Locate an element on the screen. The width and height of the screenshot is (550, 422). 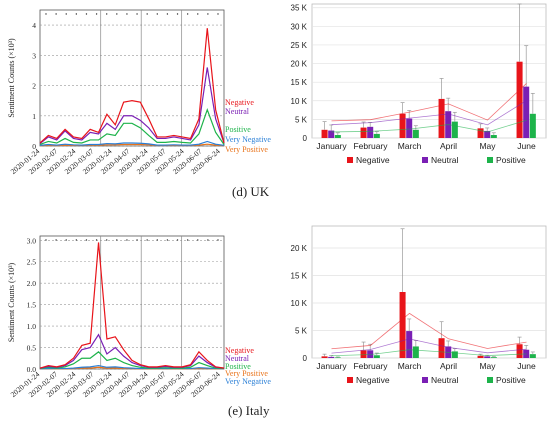
italy-line-ytick: 1.0 is located at coordinates (32, 326).